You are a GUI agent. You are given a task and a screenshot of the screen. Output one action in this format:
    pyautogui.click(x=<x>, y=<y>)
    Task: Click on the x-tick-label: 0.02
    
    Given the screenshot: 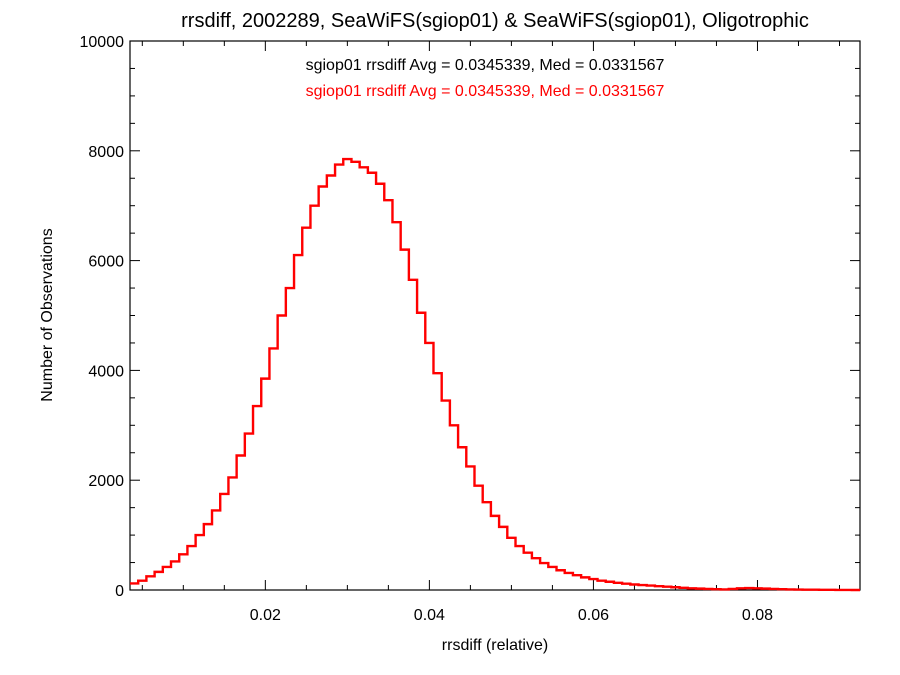 What is the action you would take?
    pyautogui.click(x=265, y=615)
    